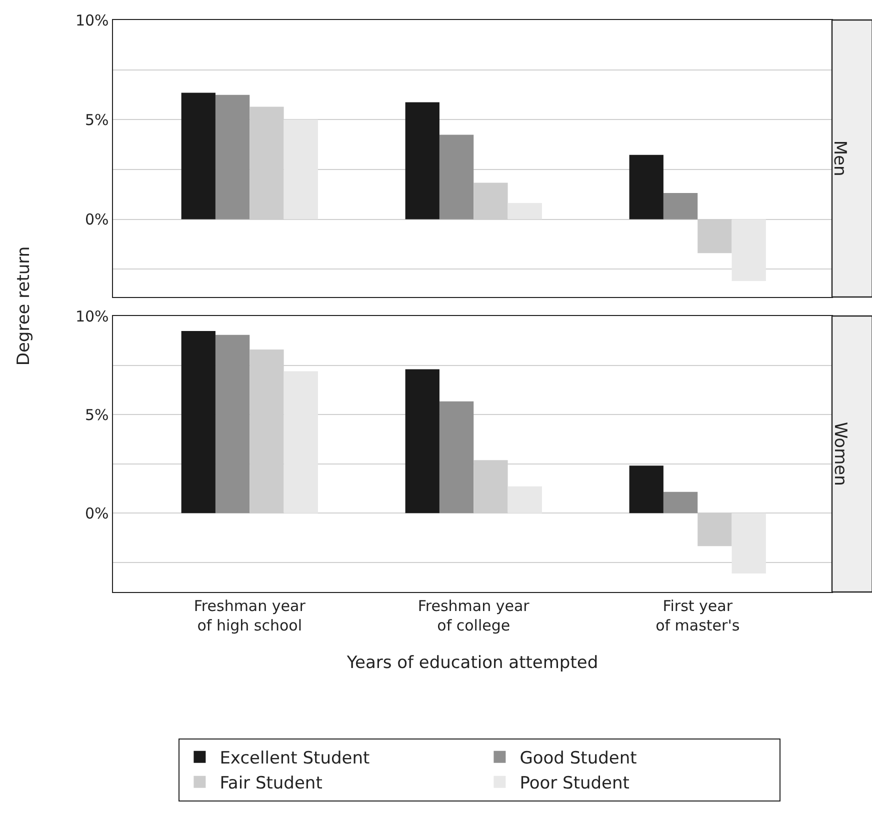 The width and height of the screenshot is (872, 818). Describe the element at coordinates (840, 454) in the screenshot. I see `text: Women` at that location.